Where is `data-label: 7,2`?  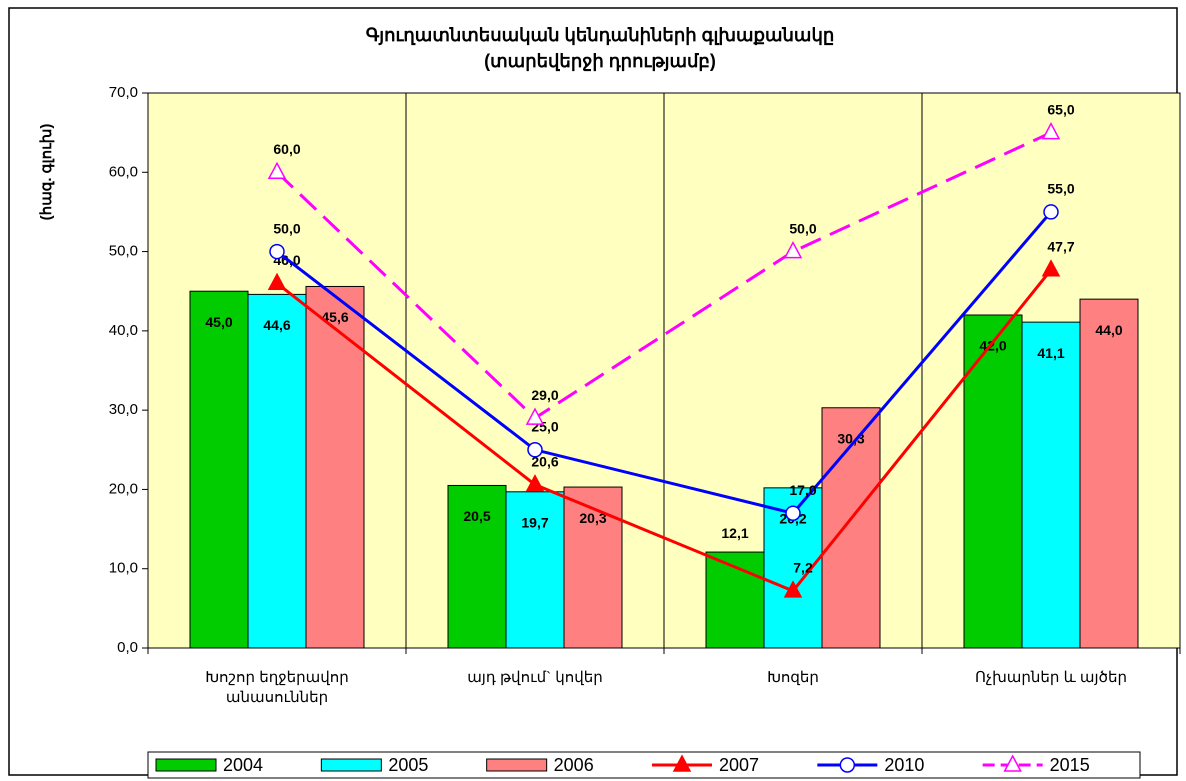 data-label: 7,2 is located at coordinates (803, 568).